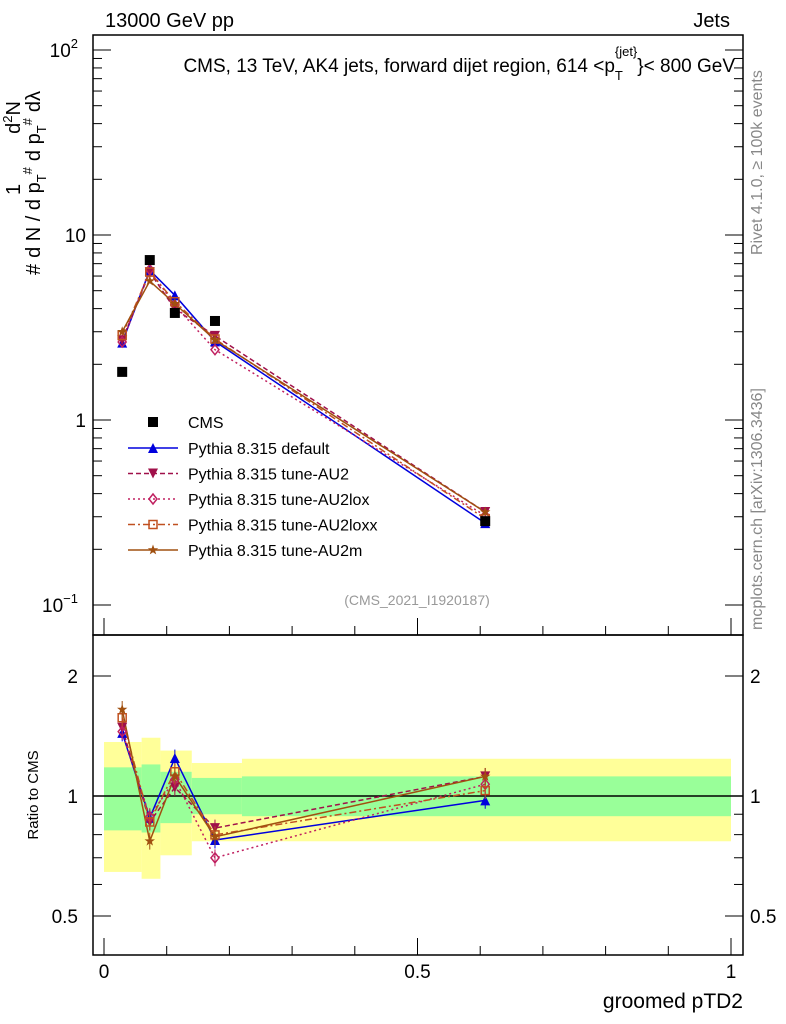  Describe the element at coordinates (64, 49) in the screenshot. I see `y-tick-label: 10²` at that location.